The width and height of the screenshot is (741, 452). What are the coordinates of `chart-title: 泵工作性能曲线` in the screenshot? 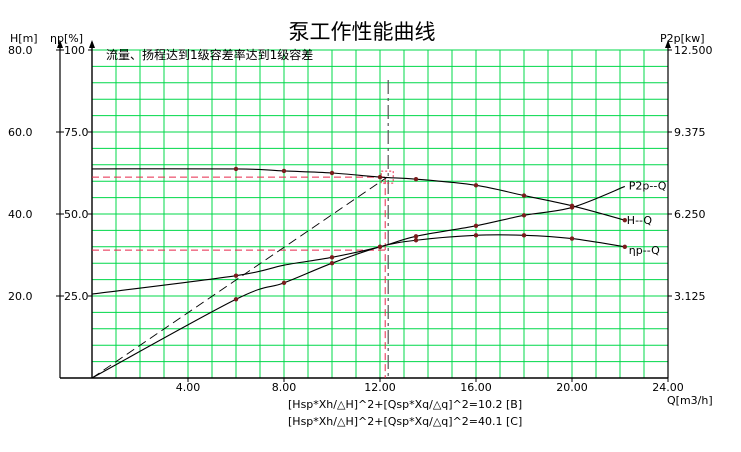 It's located at (362, 32).